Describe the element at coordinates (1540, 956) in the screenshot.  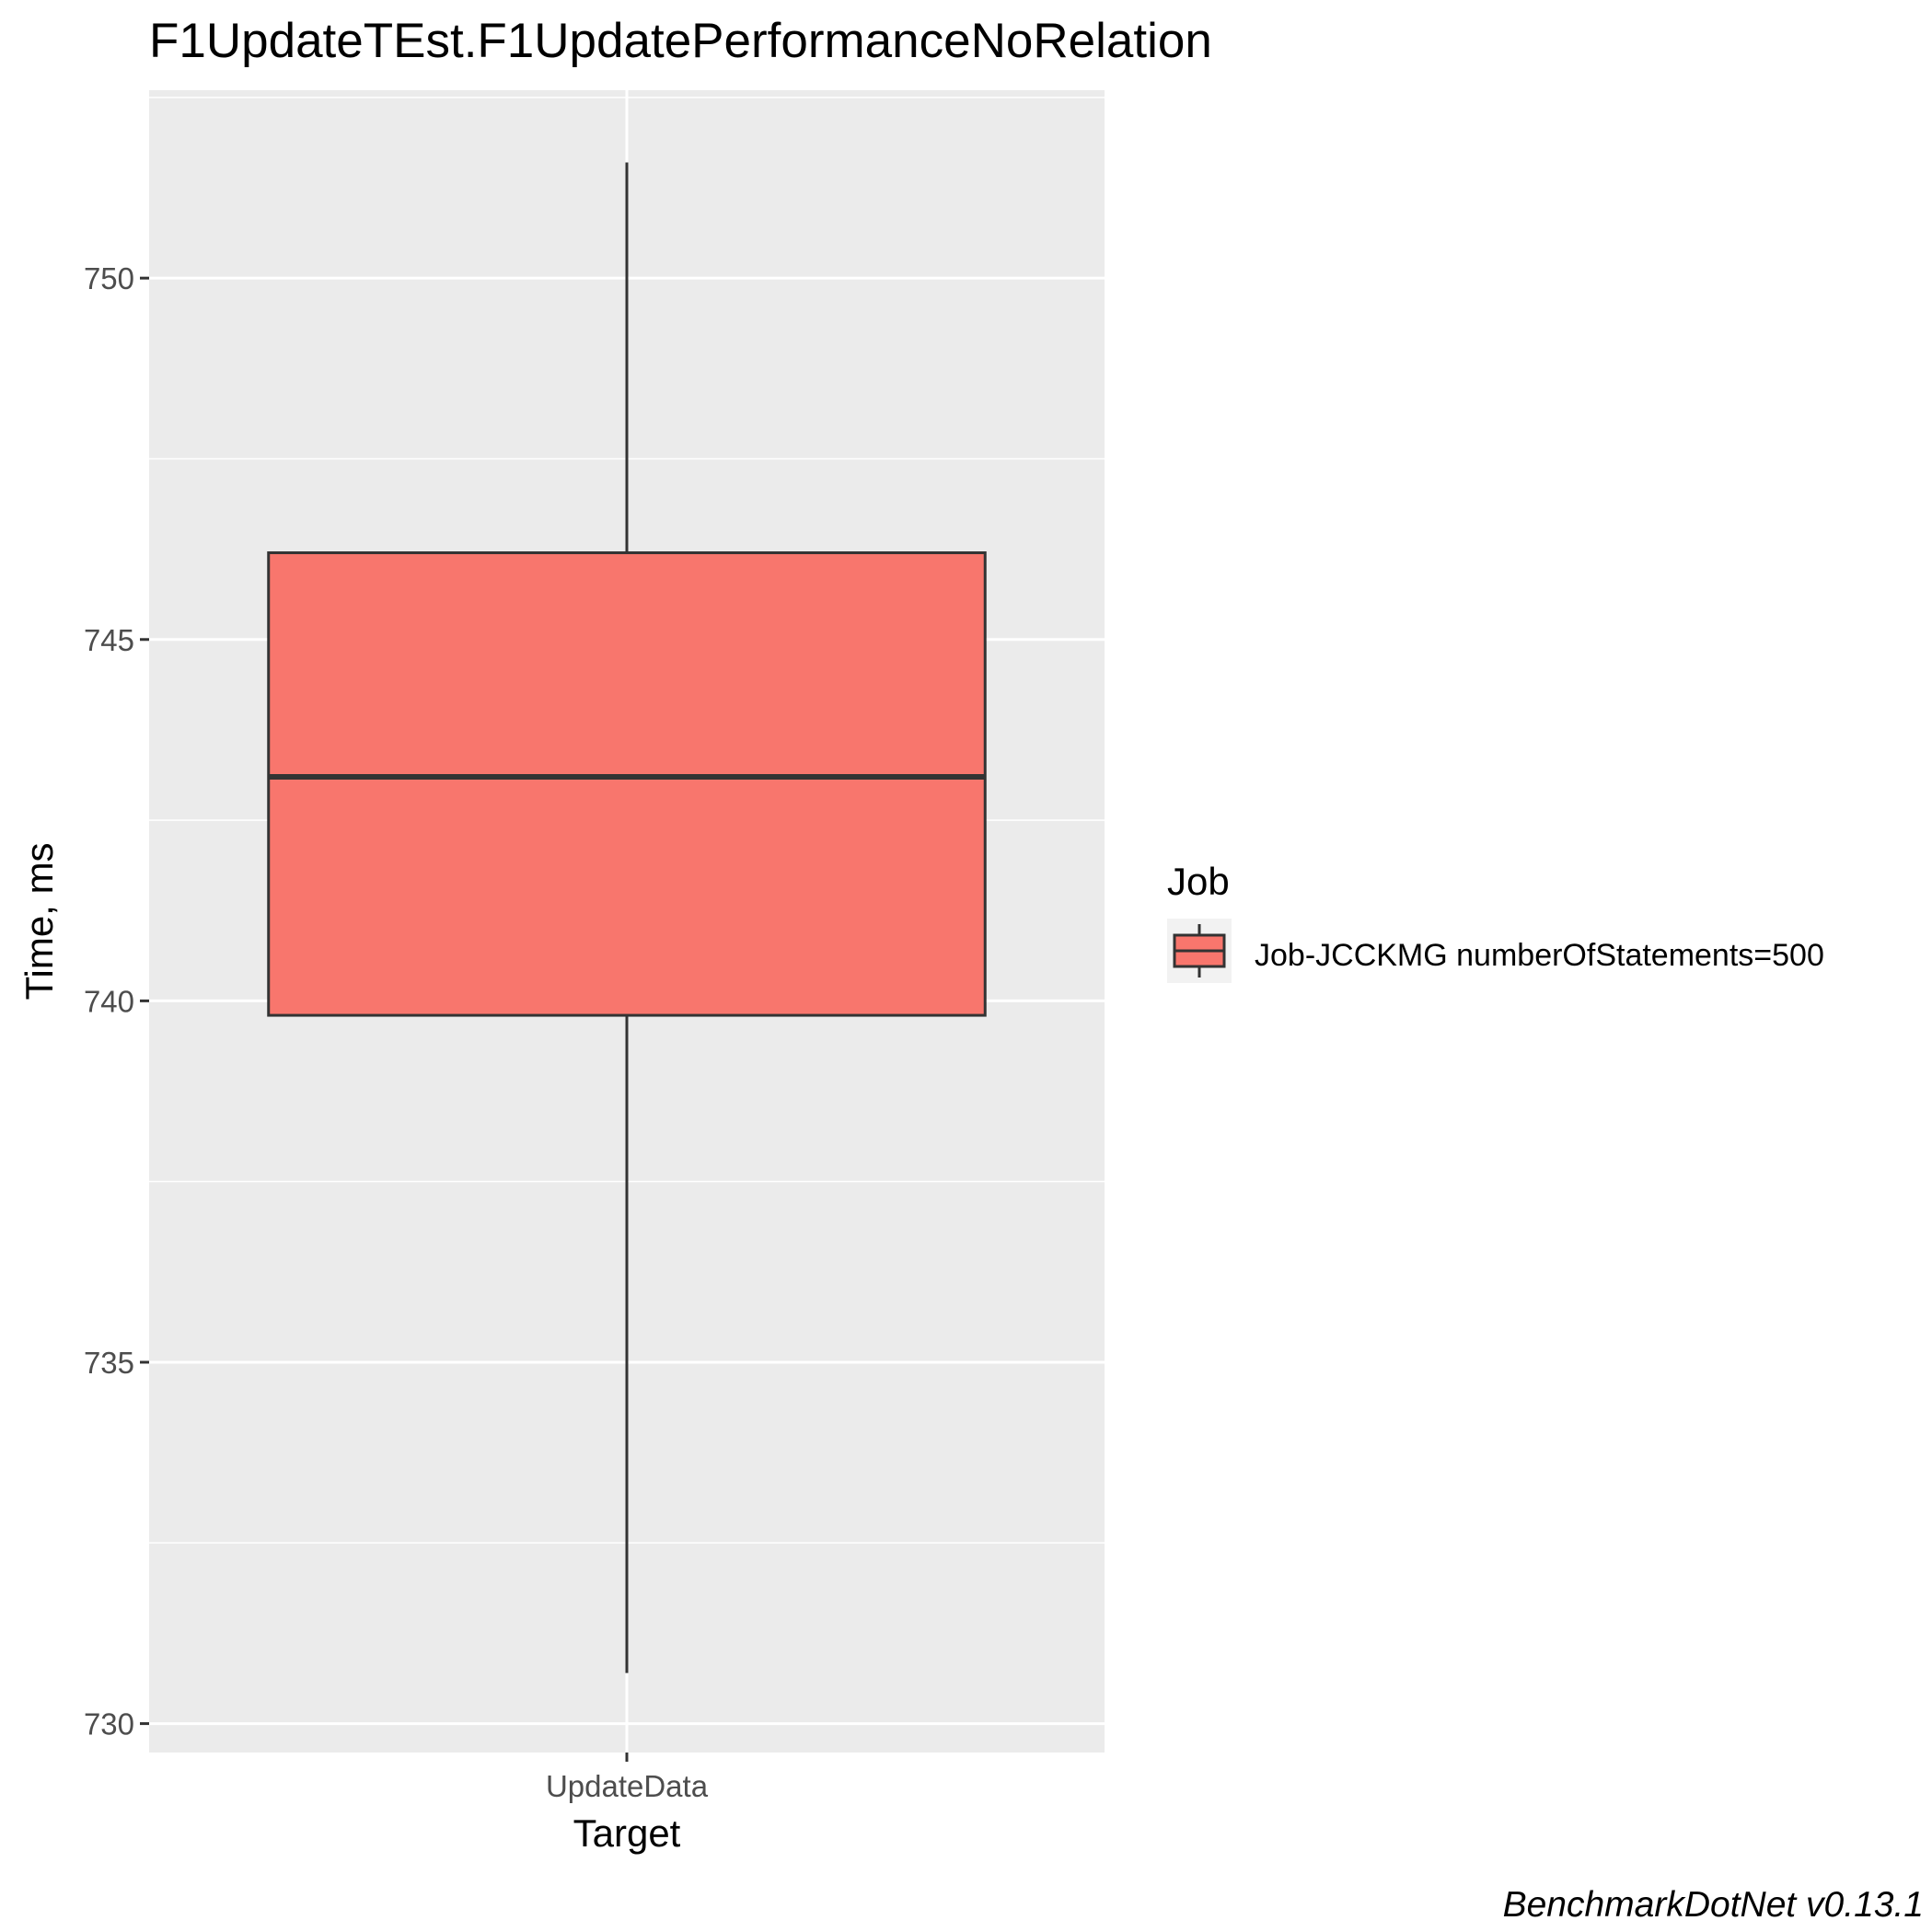
I see `legend-entry-label: Job-JCCKMG numberOfStatements=500` at that location.